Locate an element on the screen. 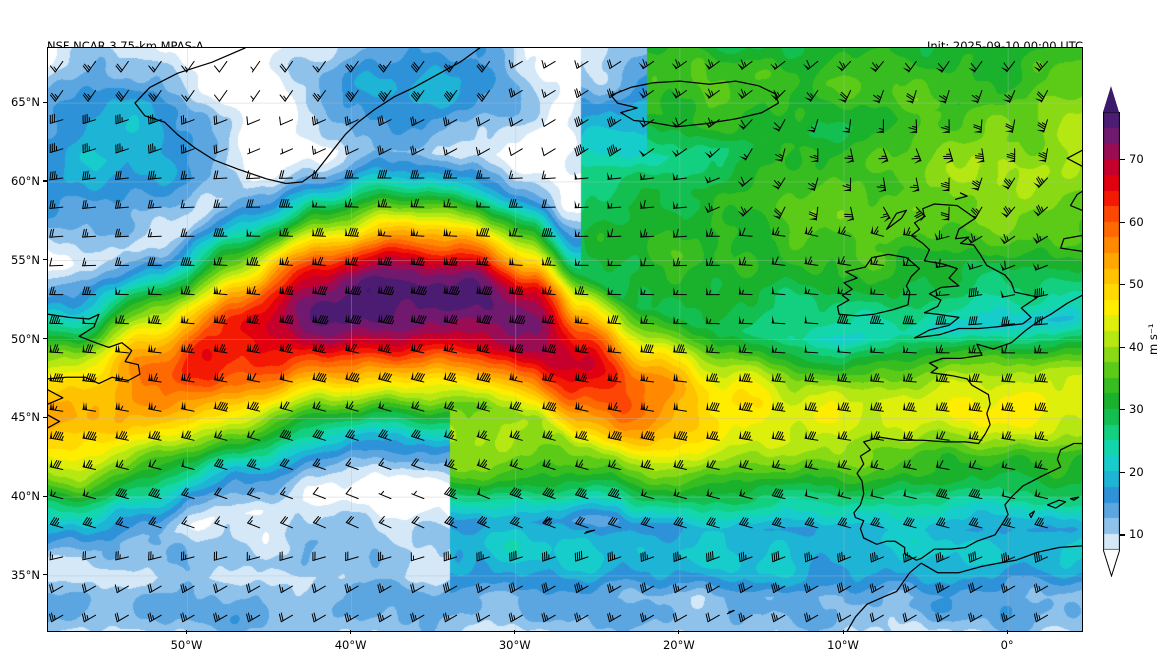  colorbar-extend-top is located at coordinates (1111, 99).